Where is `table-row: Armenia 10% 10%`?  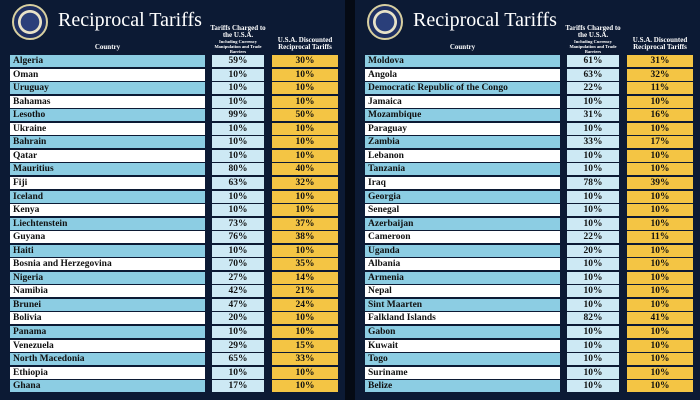
table-row: Armenia 10% 10% is located at coordinates (527, 277).